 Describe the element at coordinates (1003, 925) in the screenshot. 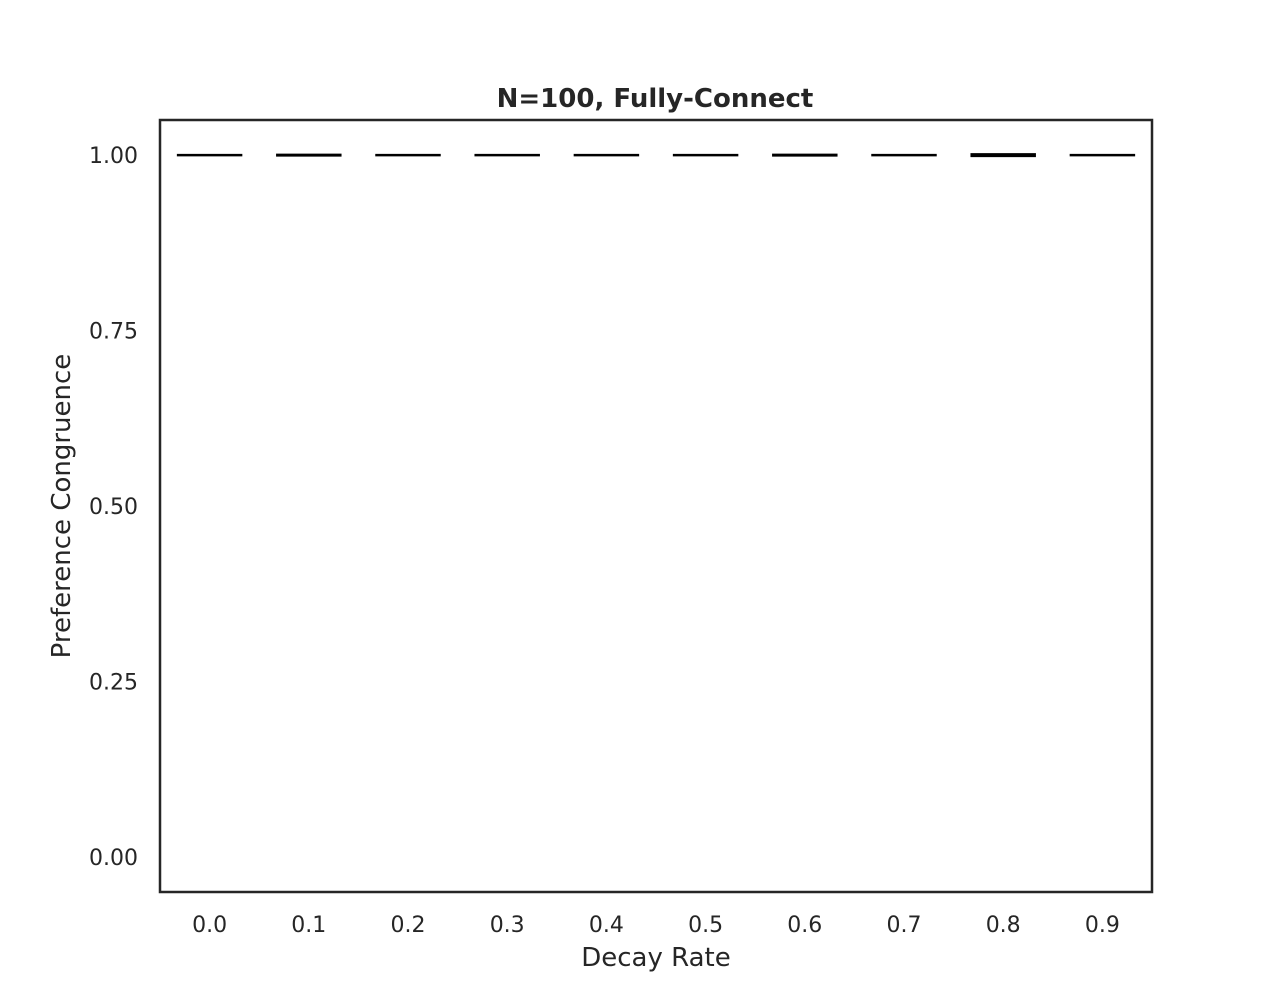

I see `x-tick-label: 0.8` at that location.